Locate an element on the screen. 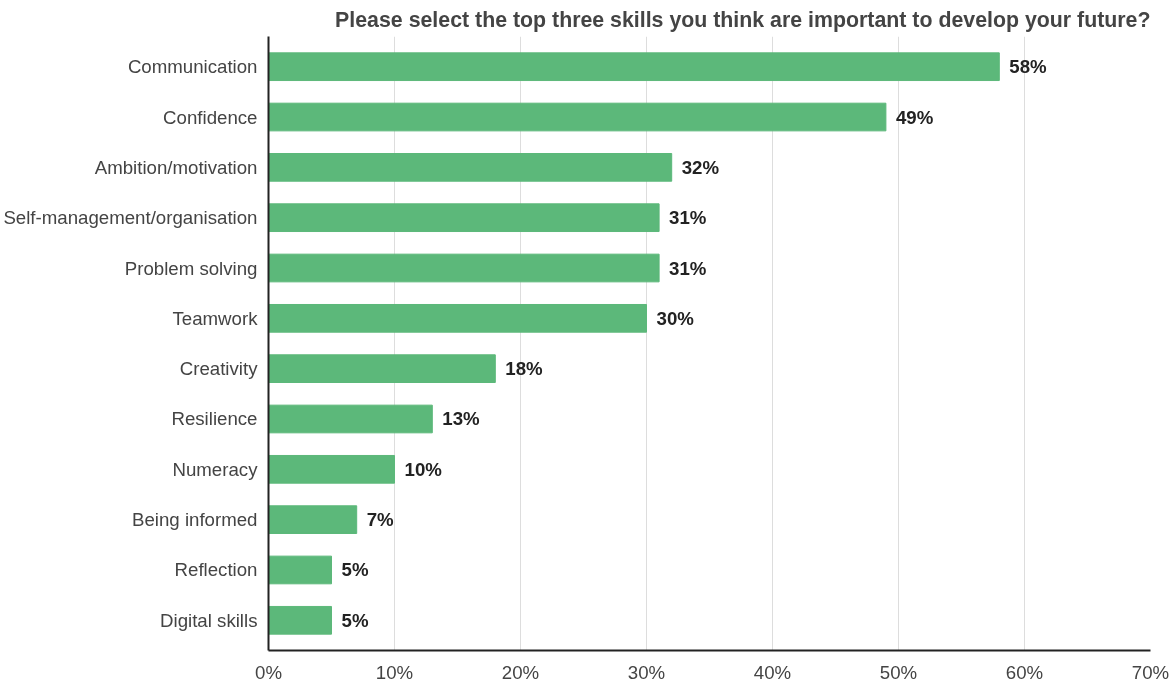 The width and height of the screenshot is (1175, 689). x-tick-label: 20% is located at coordinates (520, 672).